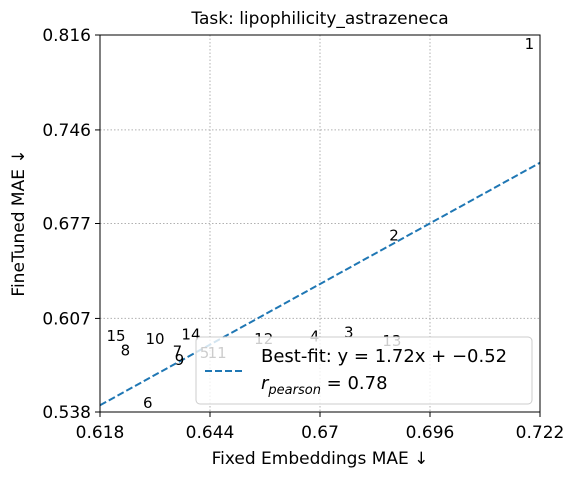 This screenshot has width=578, height=478. I want to click on chart-title: Task: lipophilicity_astrazeneca, so click(319, 19).